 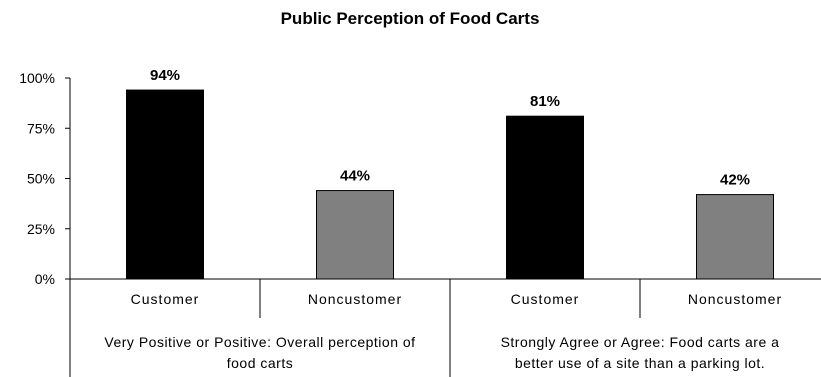 What do you see at coordinates (41, 128) in the screenshot?
I see `y-tick-label: 75%` at bounding box center [41, 128].